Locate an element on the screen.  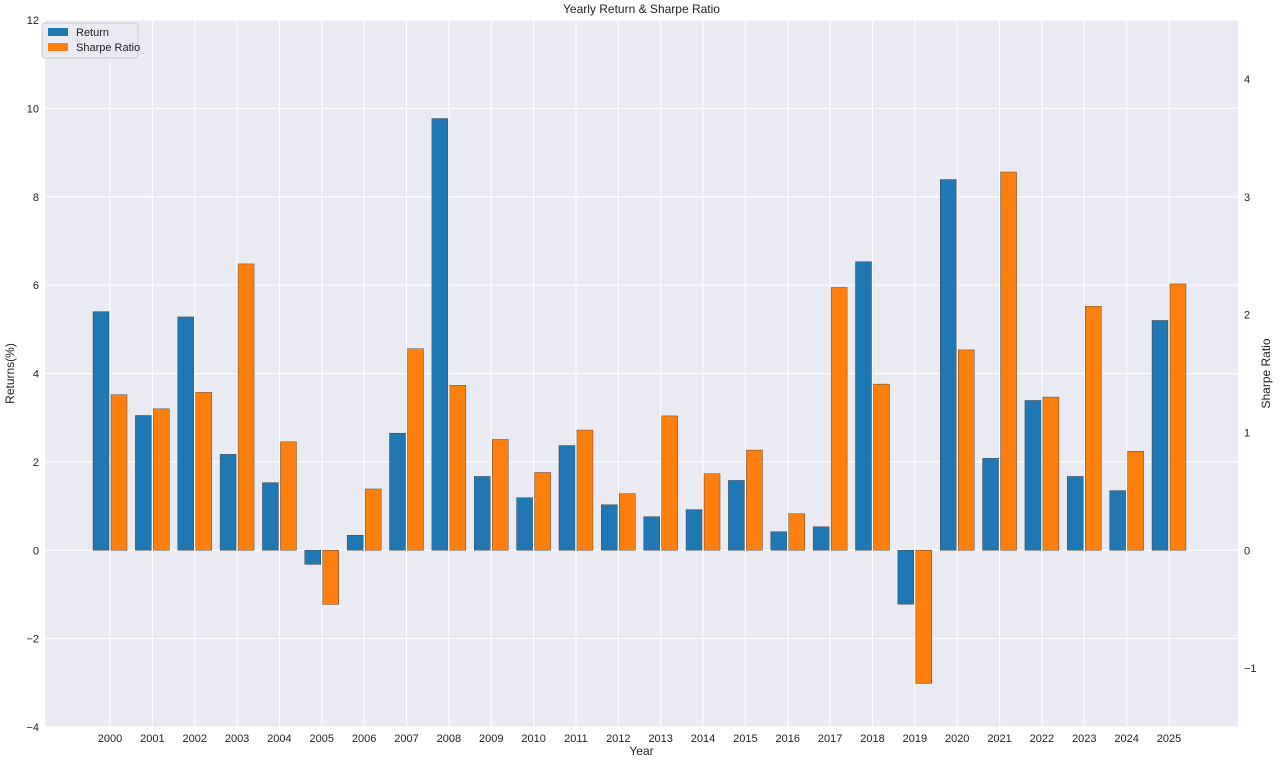
bar-return-2000 is located at coordinates (101, 431).